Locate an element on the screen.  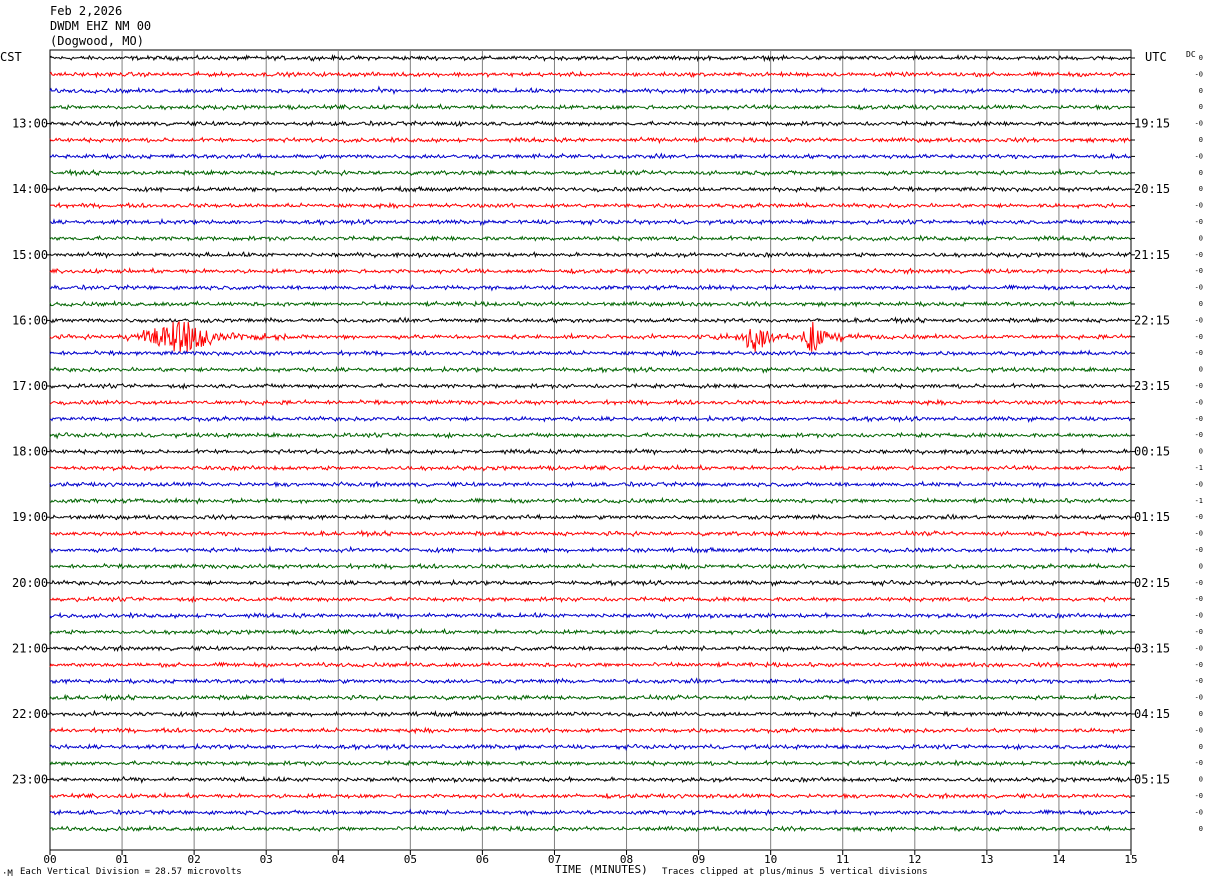
cst-hour-label: 14:00 is located at coordinates (30, 189).